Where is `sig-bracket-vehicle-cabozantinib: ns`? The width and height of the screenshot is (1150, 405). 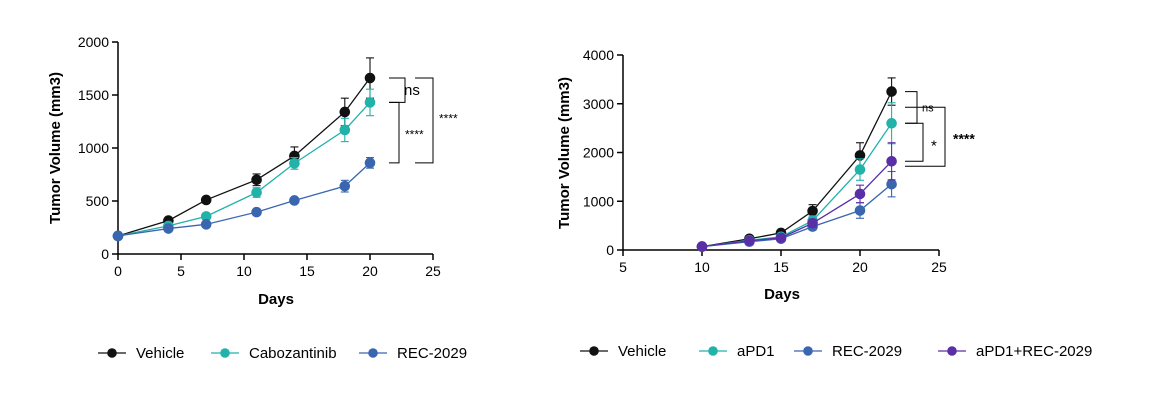 sig-bracket-vehicle-cabozantinib: ns is located at coordinates (404, 90).